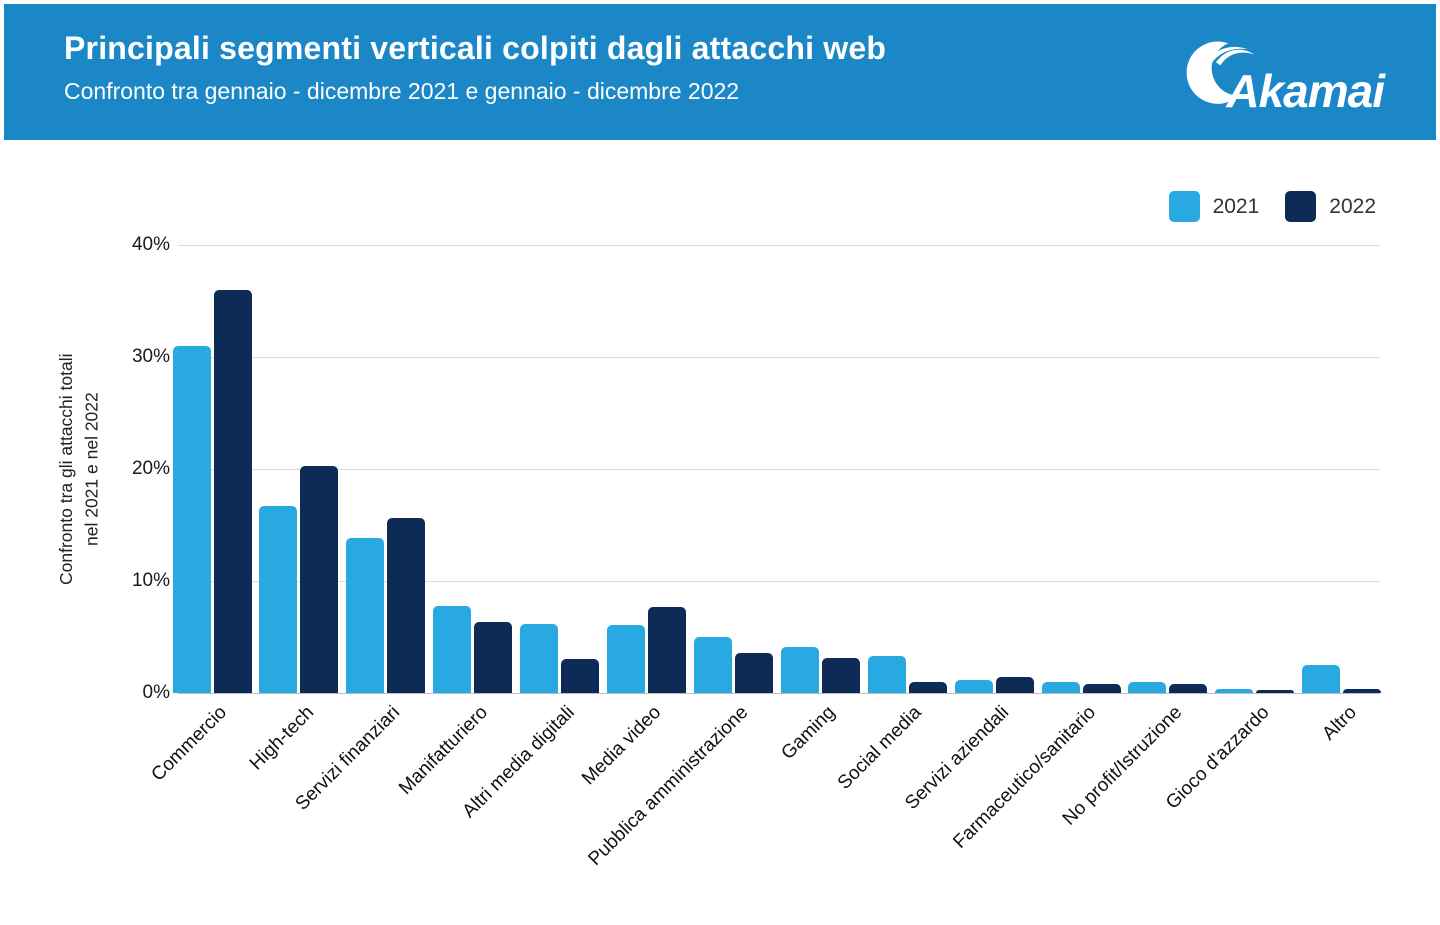 This screenshot has width=1440, height=925. What do you see at coordinates (1272, 206) in the screenshot?
I see `chart-legend: 2021 2022` at bounding box center [1272, 206].